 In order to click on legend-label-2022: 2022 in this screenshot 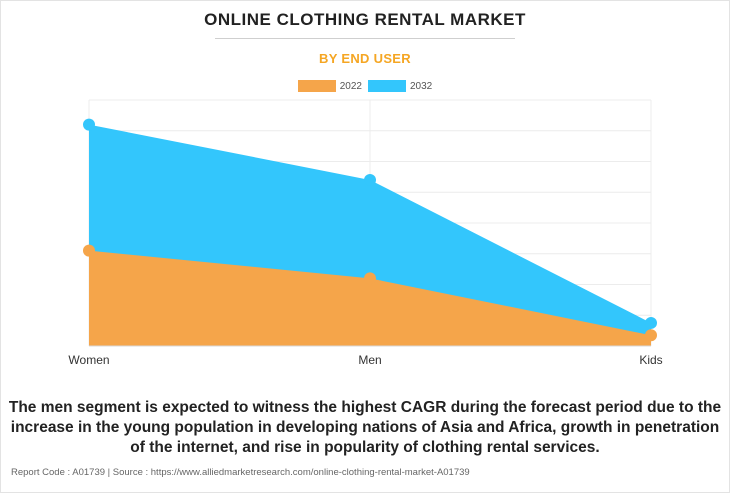, I will do `click(350, 86)`.